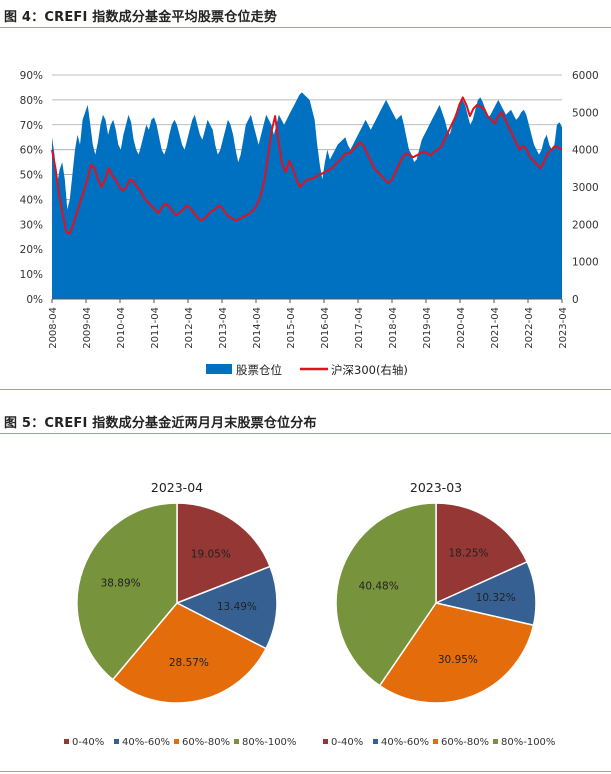 The image size is (611, 774). What do you see at coordinates (359, 328) in the screenshot?
I see `x-tick-label: 2017-04` at bounding box center [359, 328].